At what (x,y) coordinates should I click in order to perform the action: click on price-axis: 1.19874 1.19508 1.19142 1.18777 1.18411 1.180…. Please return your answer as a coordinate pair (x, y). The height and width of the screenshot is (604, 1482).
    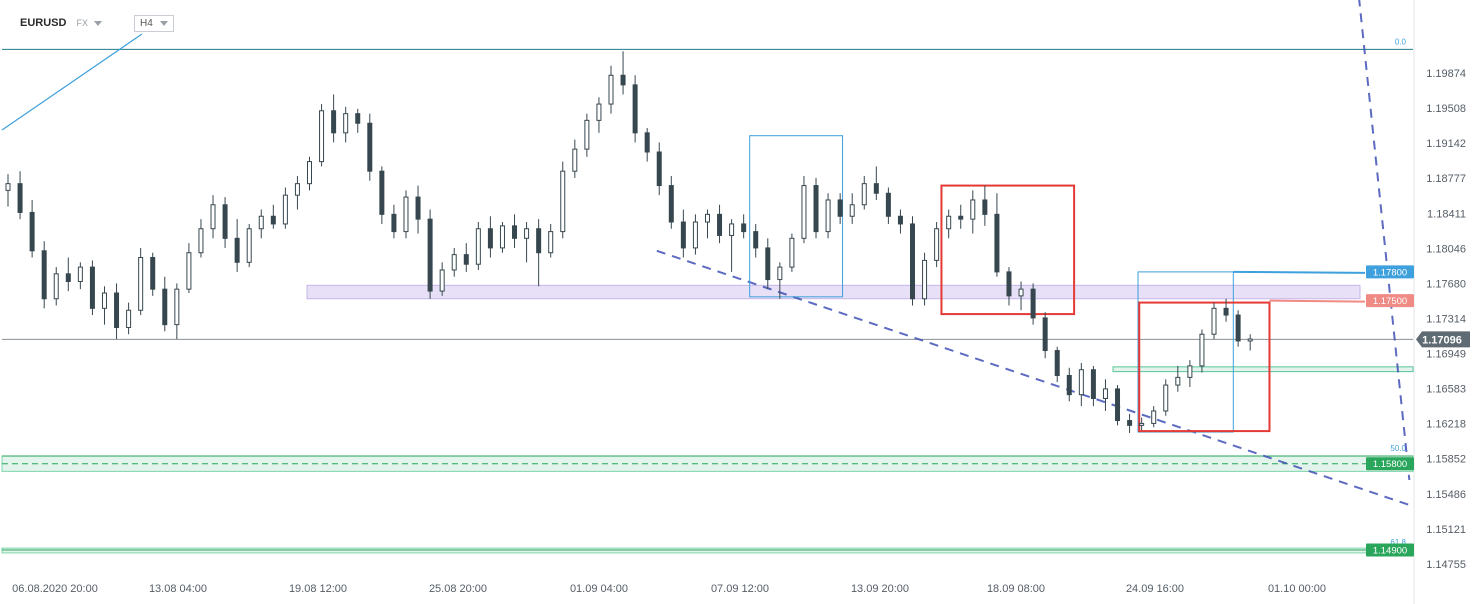
    Looking at the image, I should click on (1439, 302).